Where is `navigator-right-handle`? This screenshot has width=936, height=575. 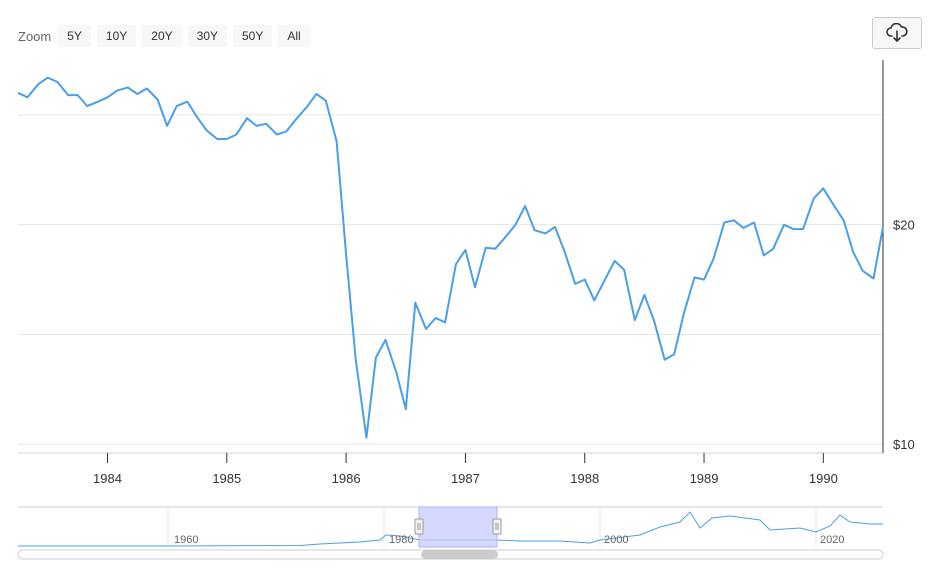
navigator-right-handle is located at coordinates (497, 526).